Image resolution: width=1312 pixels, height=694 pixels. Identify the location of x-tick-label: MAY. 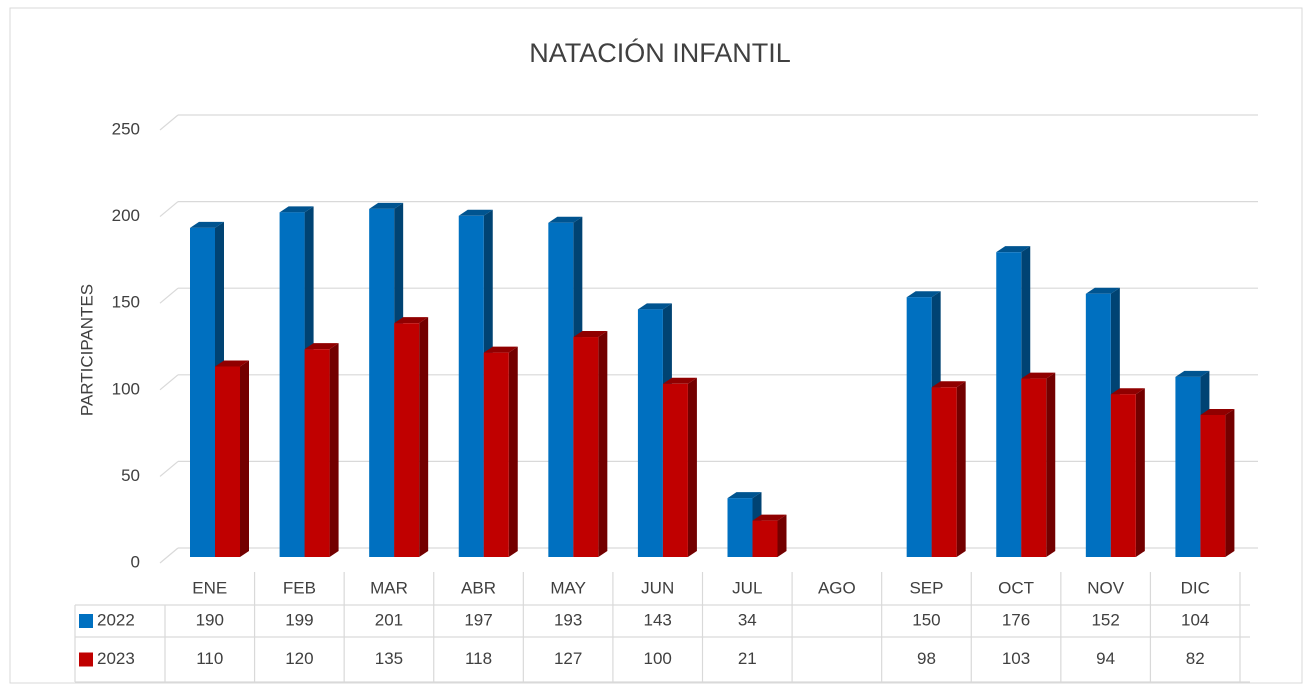
(568, 587).